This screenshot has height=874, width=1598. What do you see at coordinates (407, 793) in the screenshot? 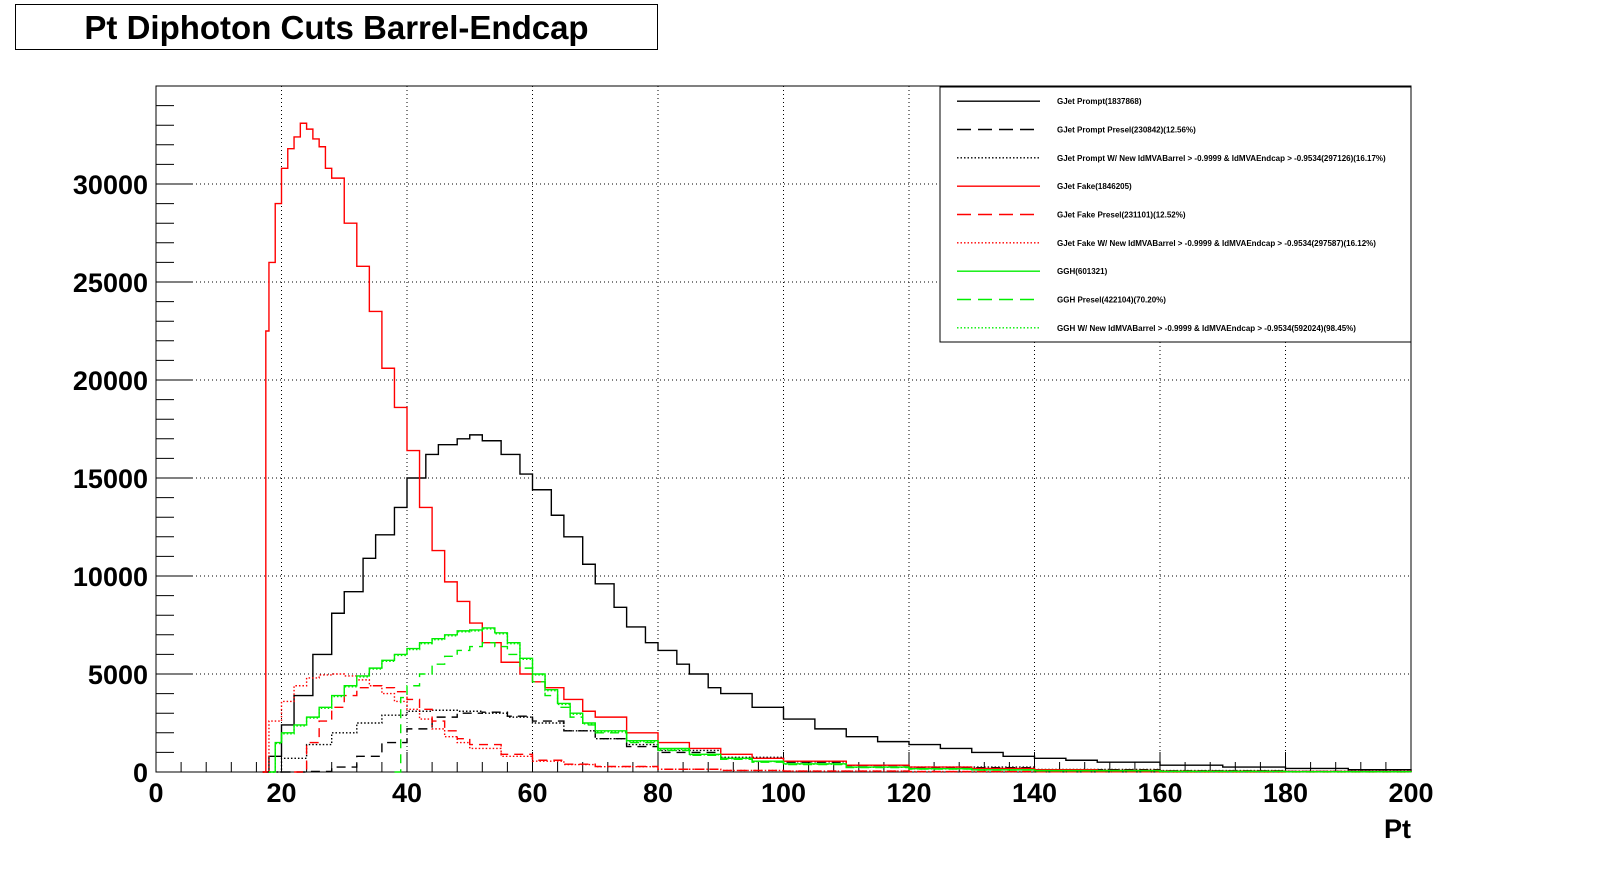
I see `x-tick-label: 40` at bounding box center [407, 793].